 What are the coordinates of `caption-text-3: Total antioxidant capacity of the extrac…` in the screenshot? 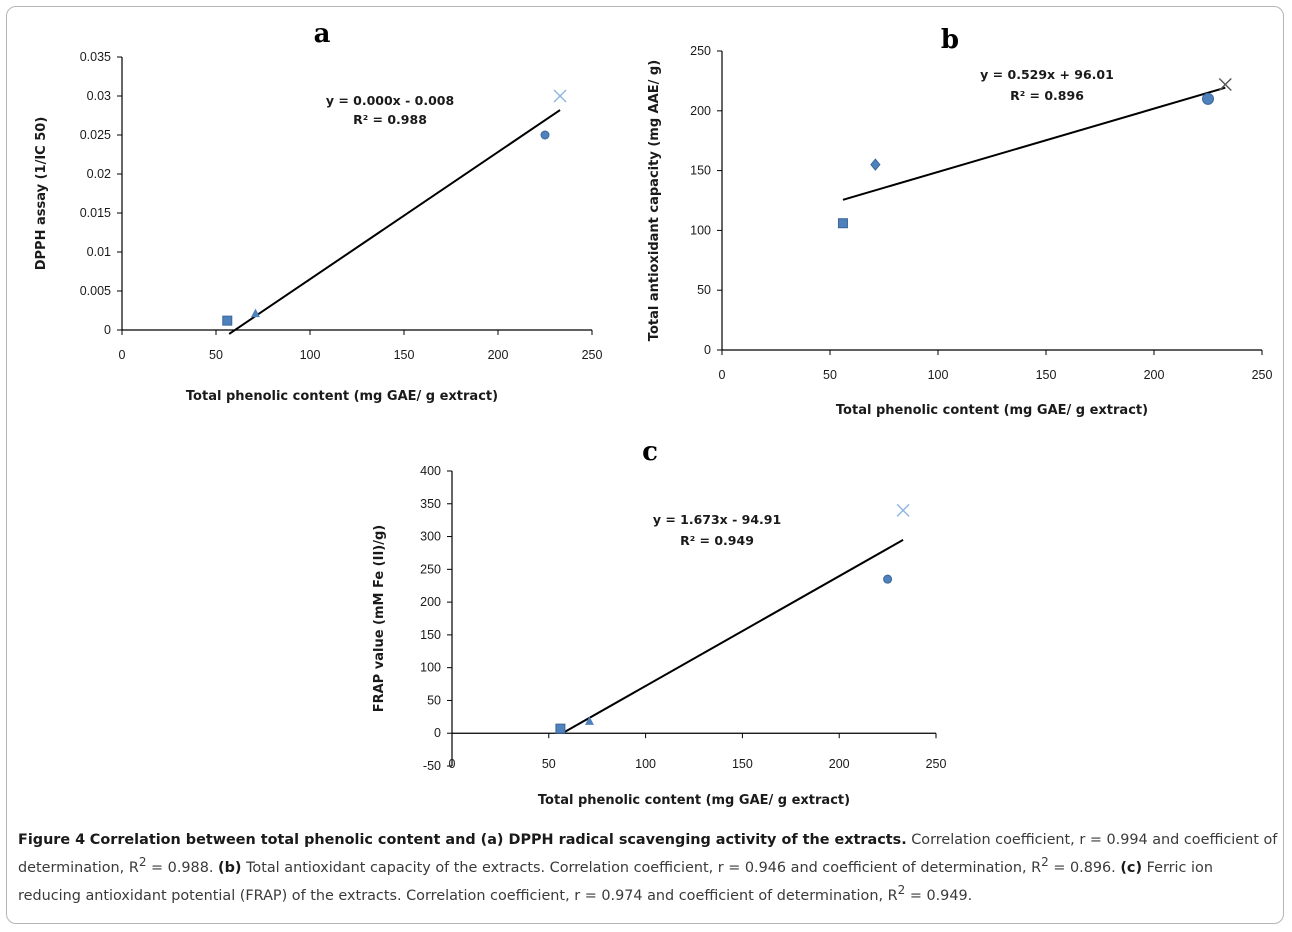 It's located at (642, 868).